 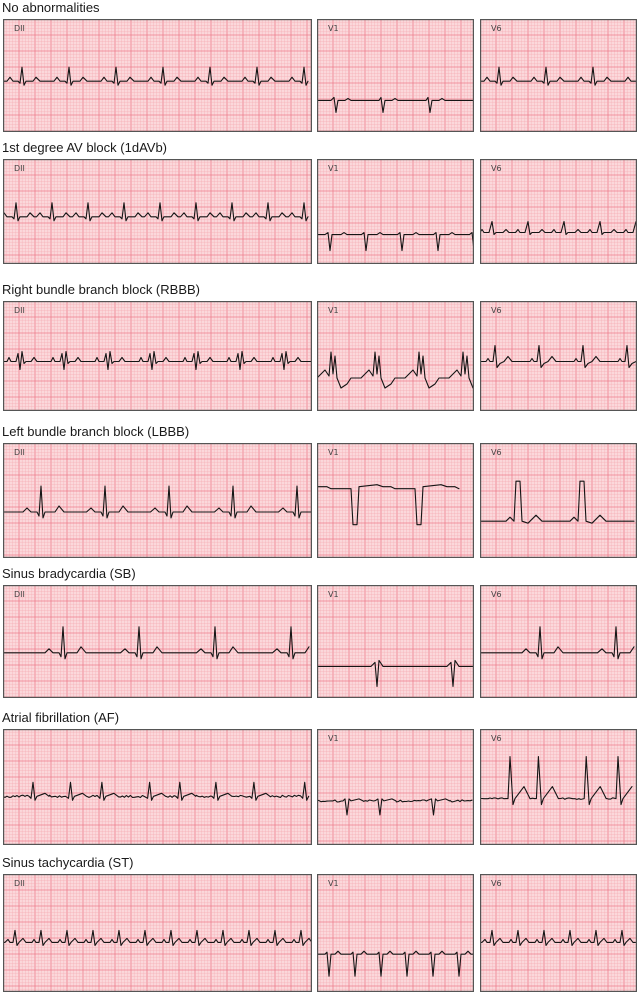 What do you see at coordinates (69, 573) in the screenshot?
I see `row-title: Sinus bradycardia (SB)` at bounding box center [69, 573].